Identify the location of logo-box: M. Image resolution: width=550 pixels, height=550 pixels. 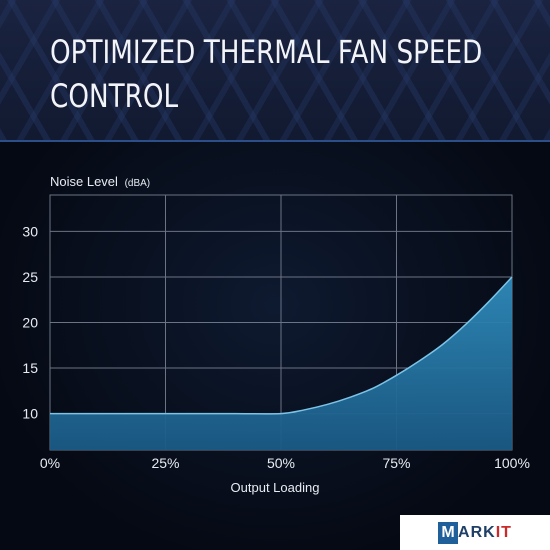
(448, 532).